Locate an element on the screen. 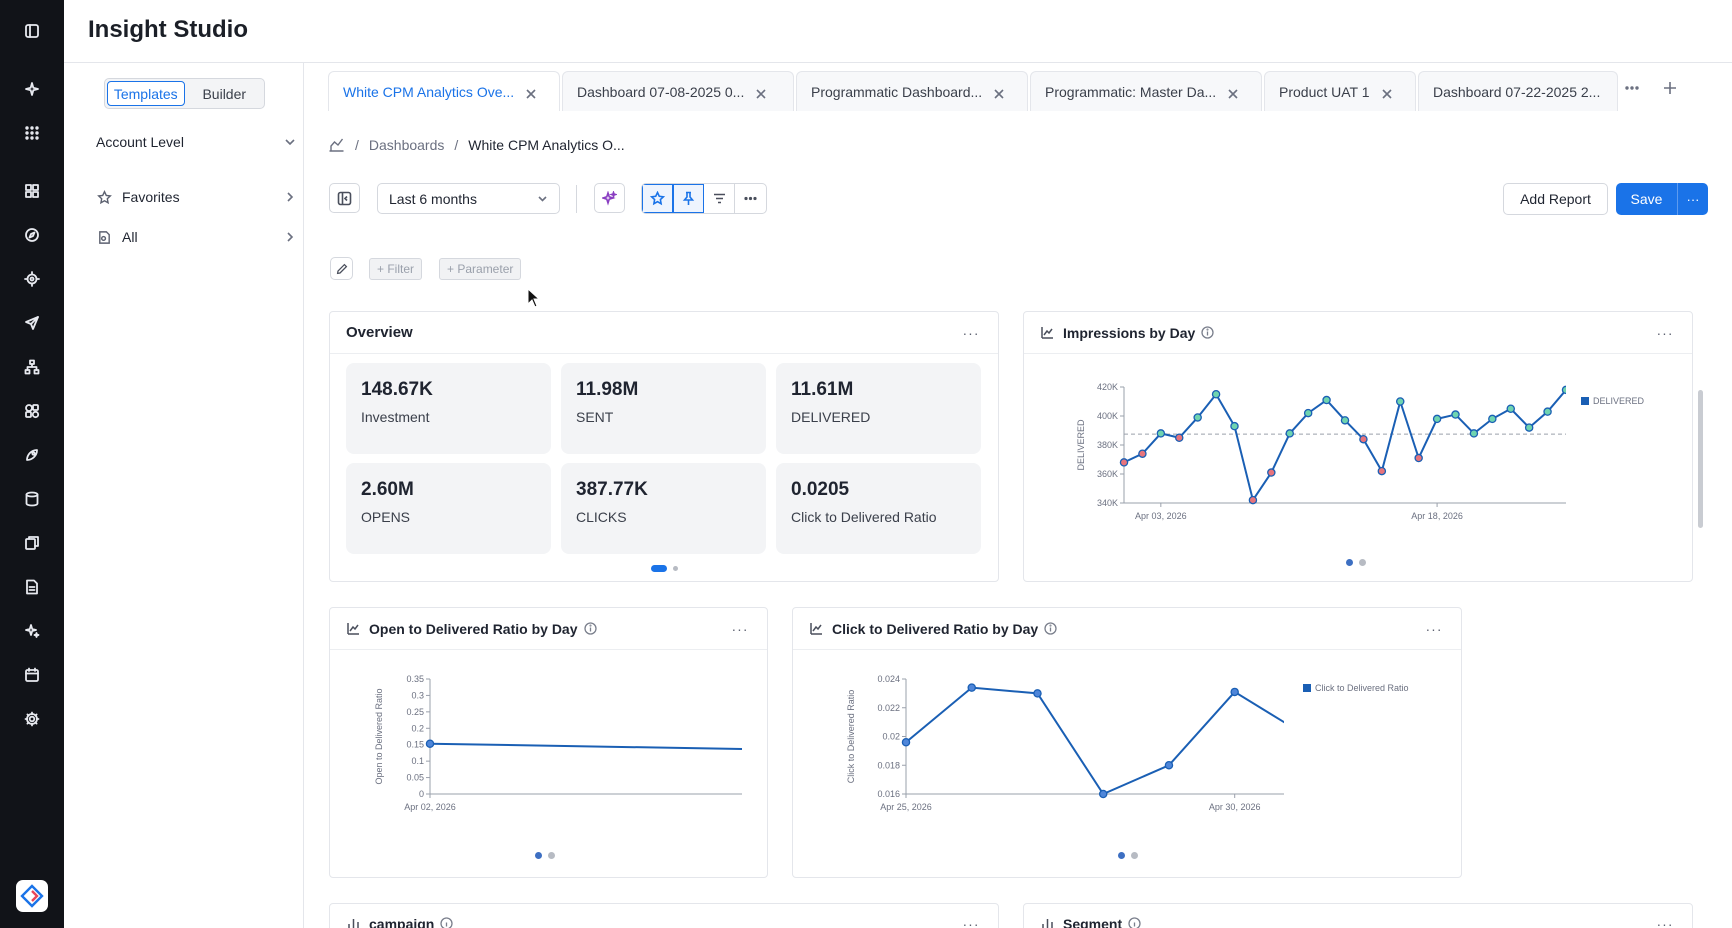 This screenshot has height=928, width=1732. kpi-value: 387.77K is located at coordinates (612, 489).